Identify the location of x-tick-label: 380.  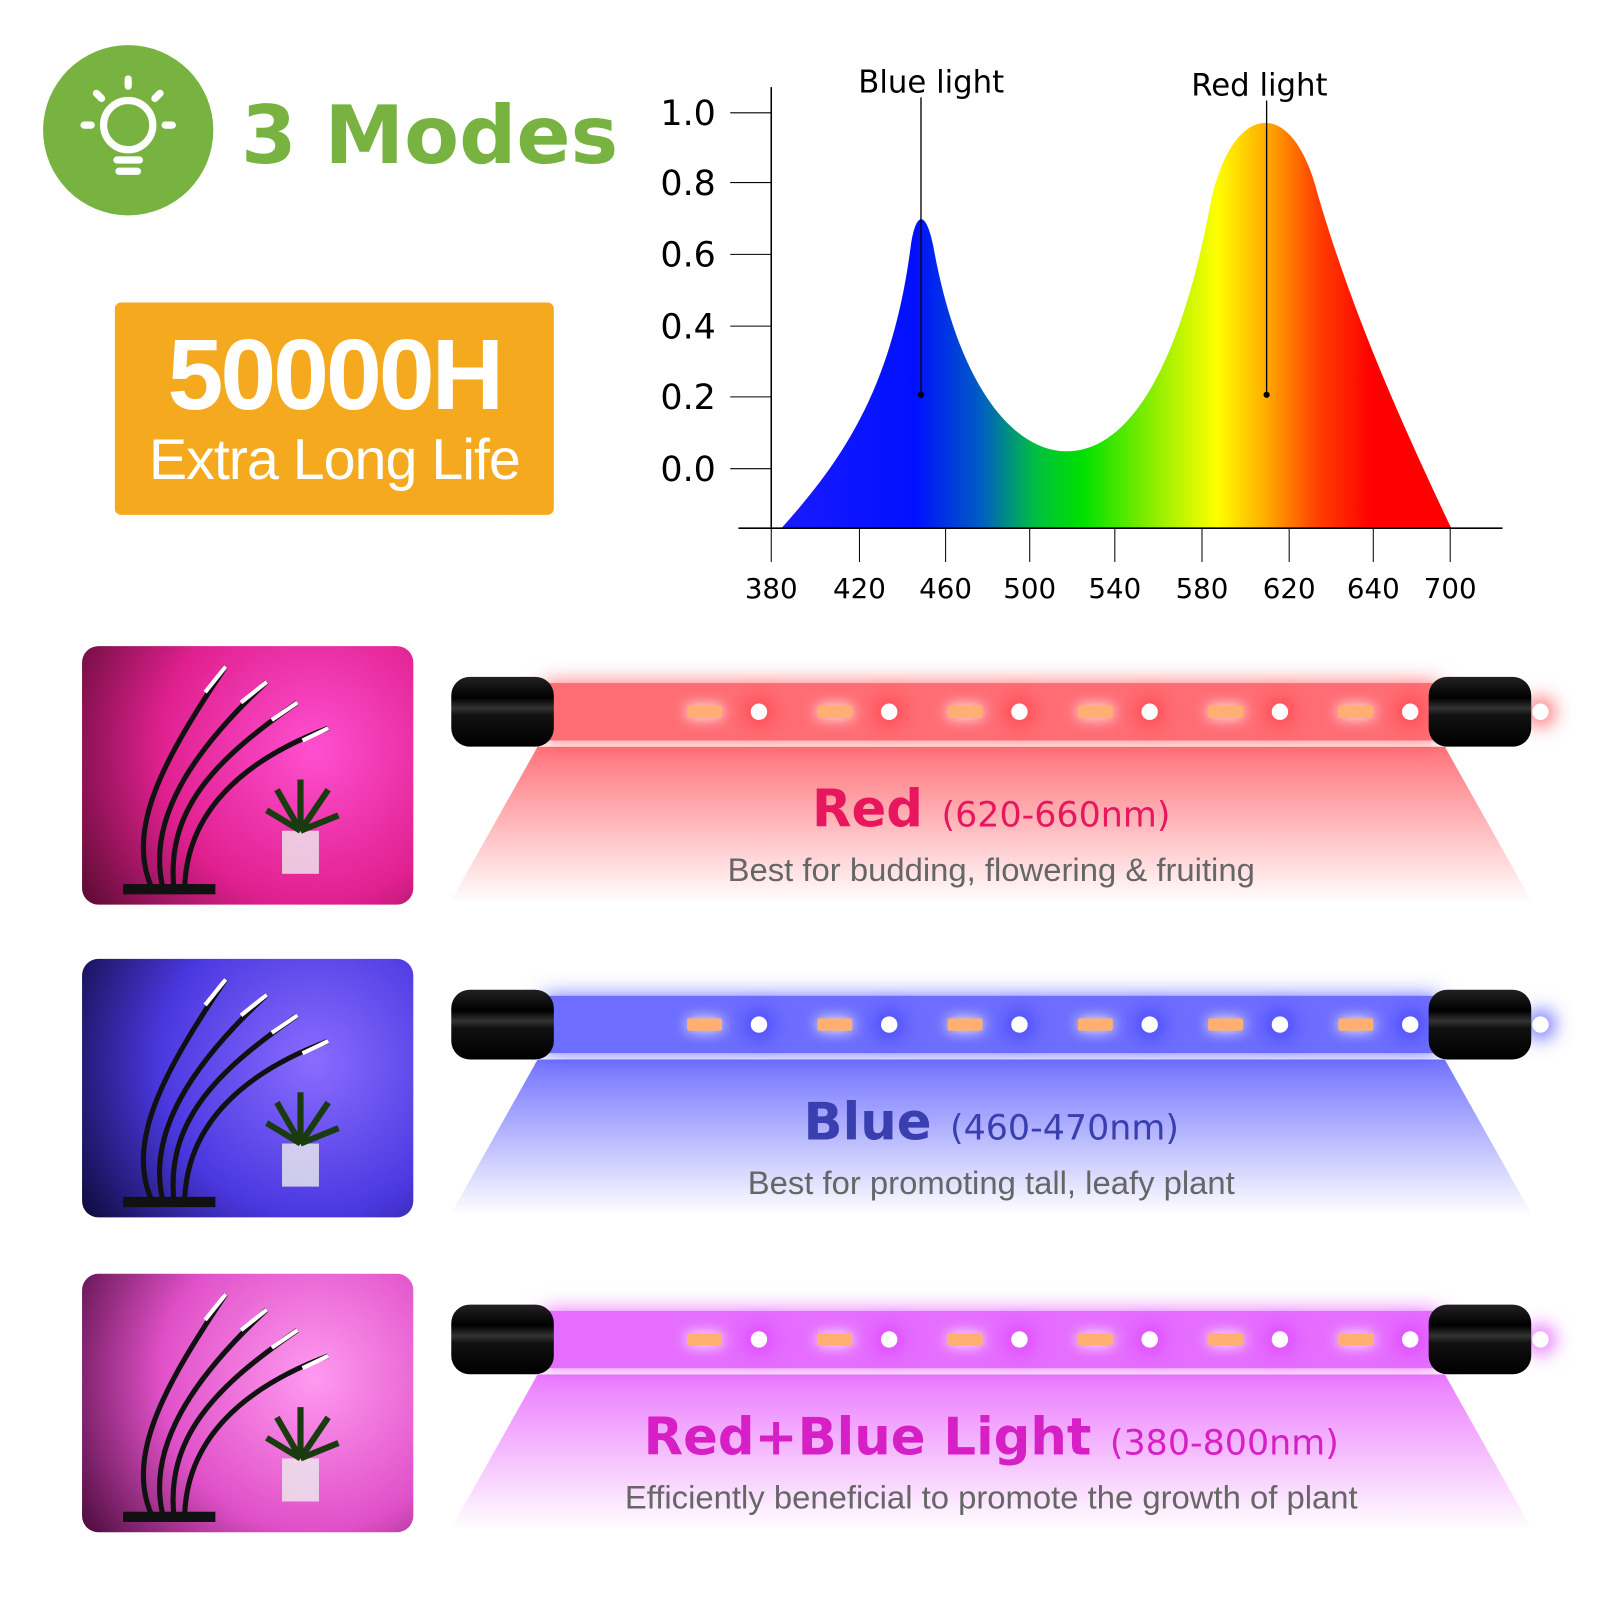
(771, 588).